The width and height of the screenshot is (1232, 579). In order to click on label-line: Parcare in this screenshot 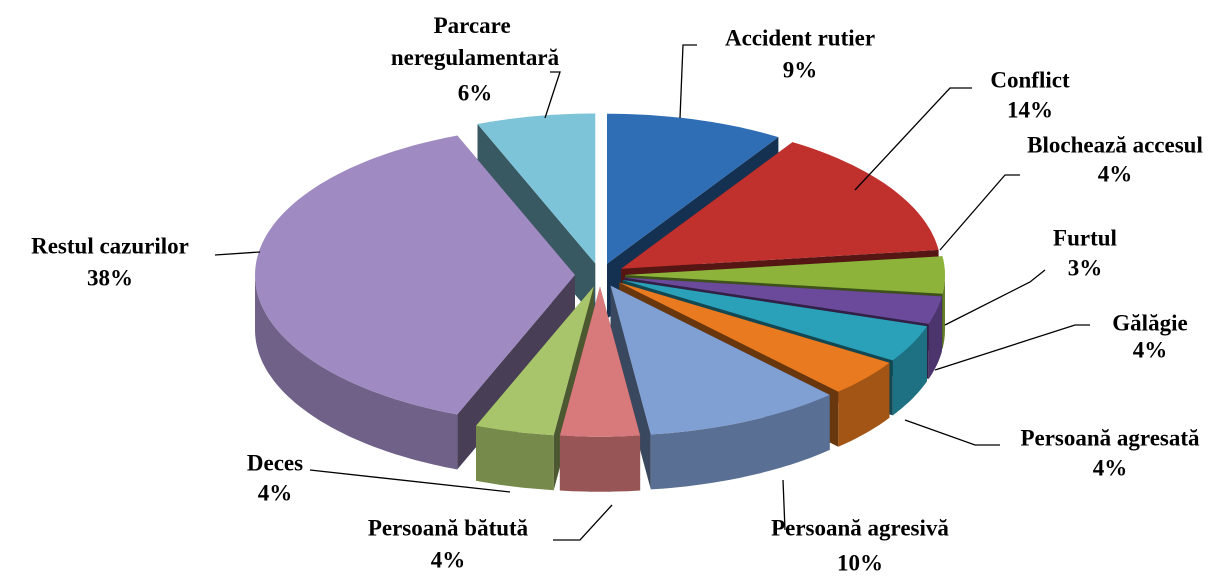, I will do `click(475, 25)`.